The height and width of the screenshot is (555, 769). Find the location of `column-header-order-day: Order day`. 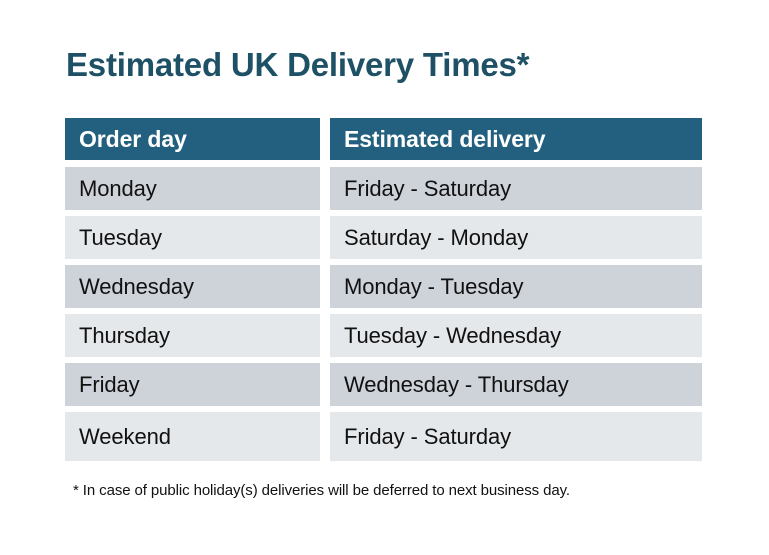

column-header-order-day: Order day is located at coordinates (197, 142).